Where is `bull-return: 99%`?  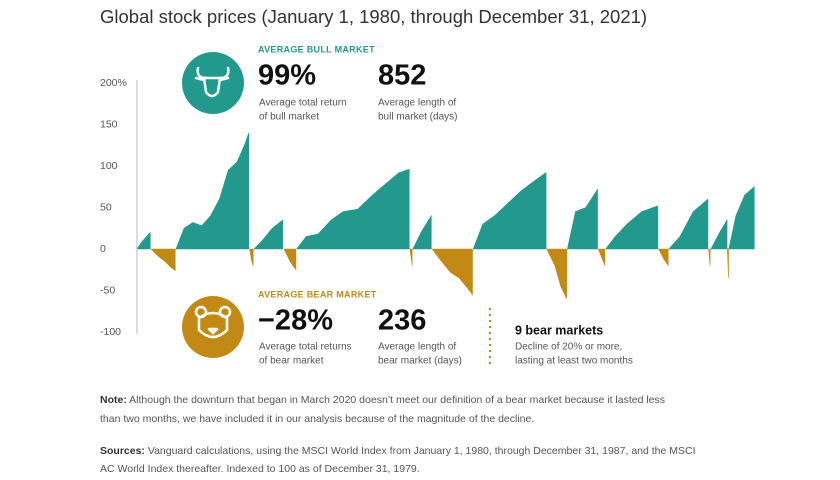 bull-return: 99% is located at coordinates (287, 76).